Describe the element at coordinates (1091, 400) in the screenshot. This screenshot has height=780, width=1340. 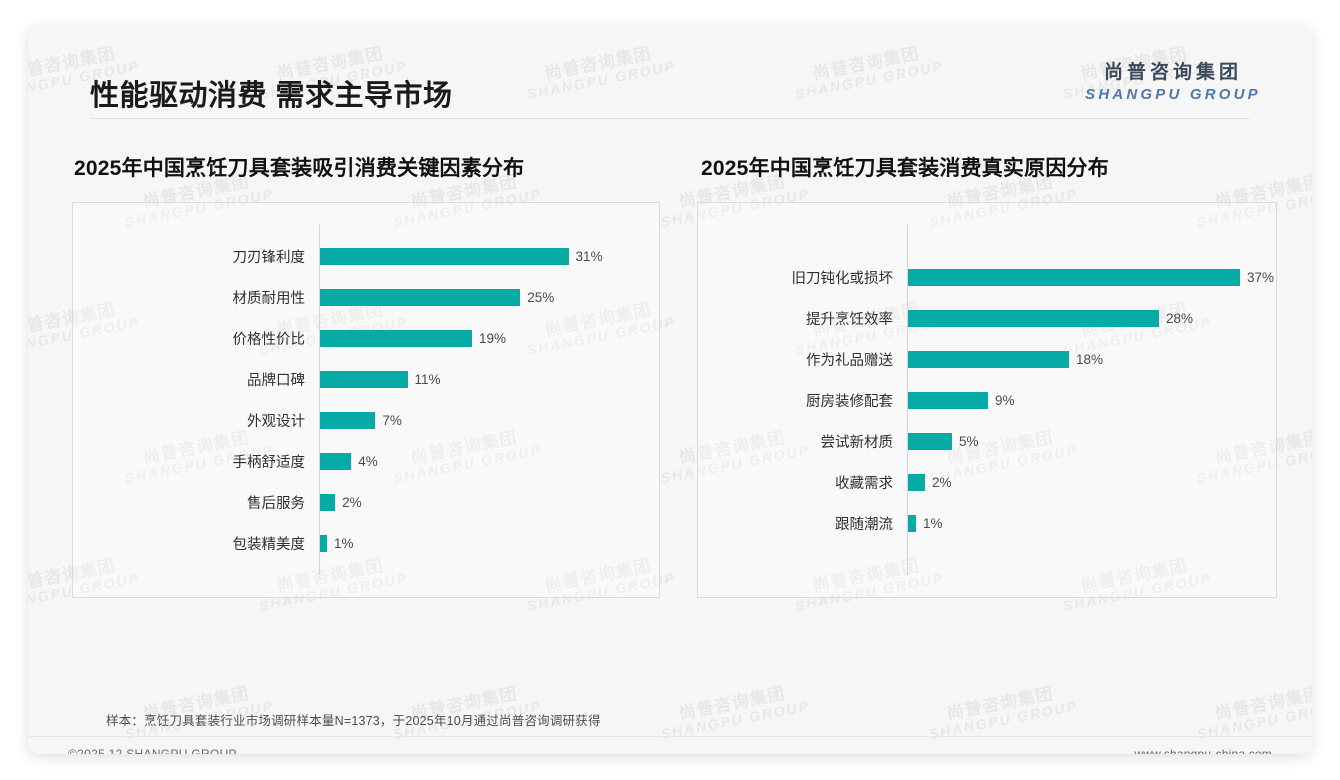
I see `bar-track: 9%` at that location.